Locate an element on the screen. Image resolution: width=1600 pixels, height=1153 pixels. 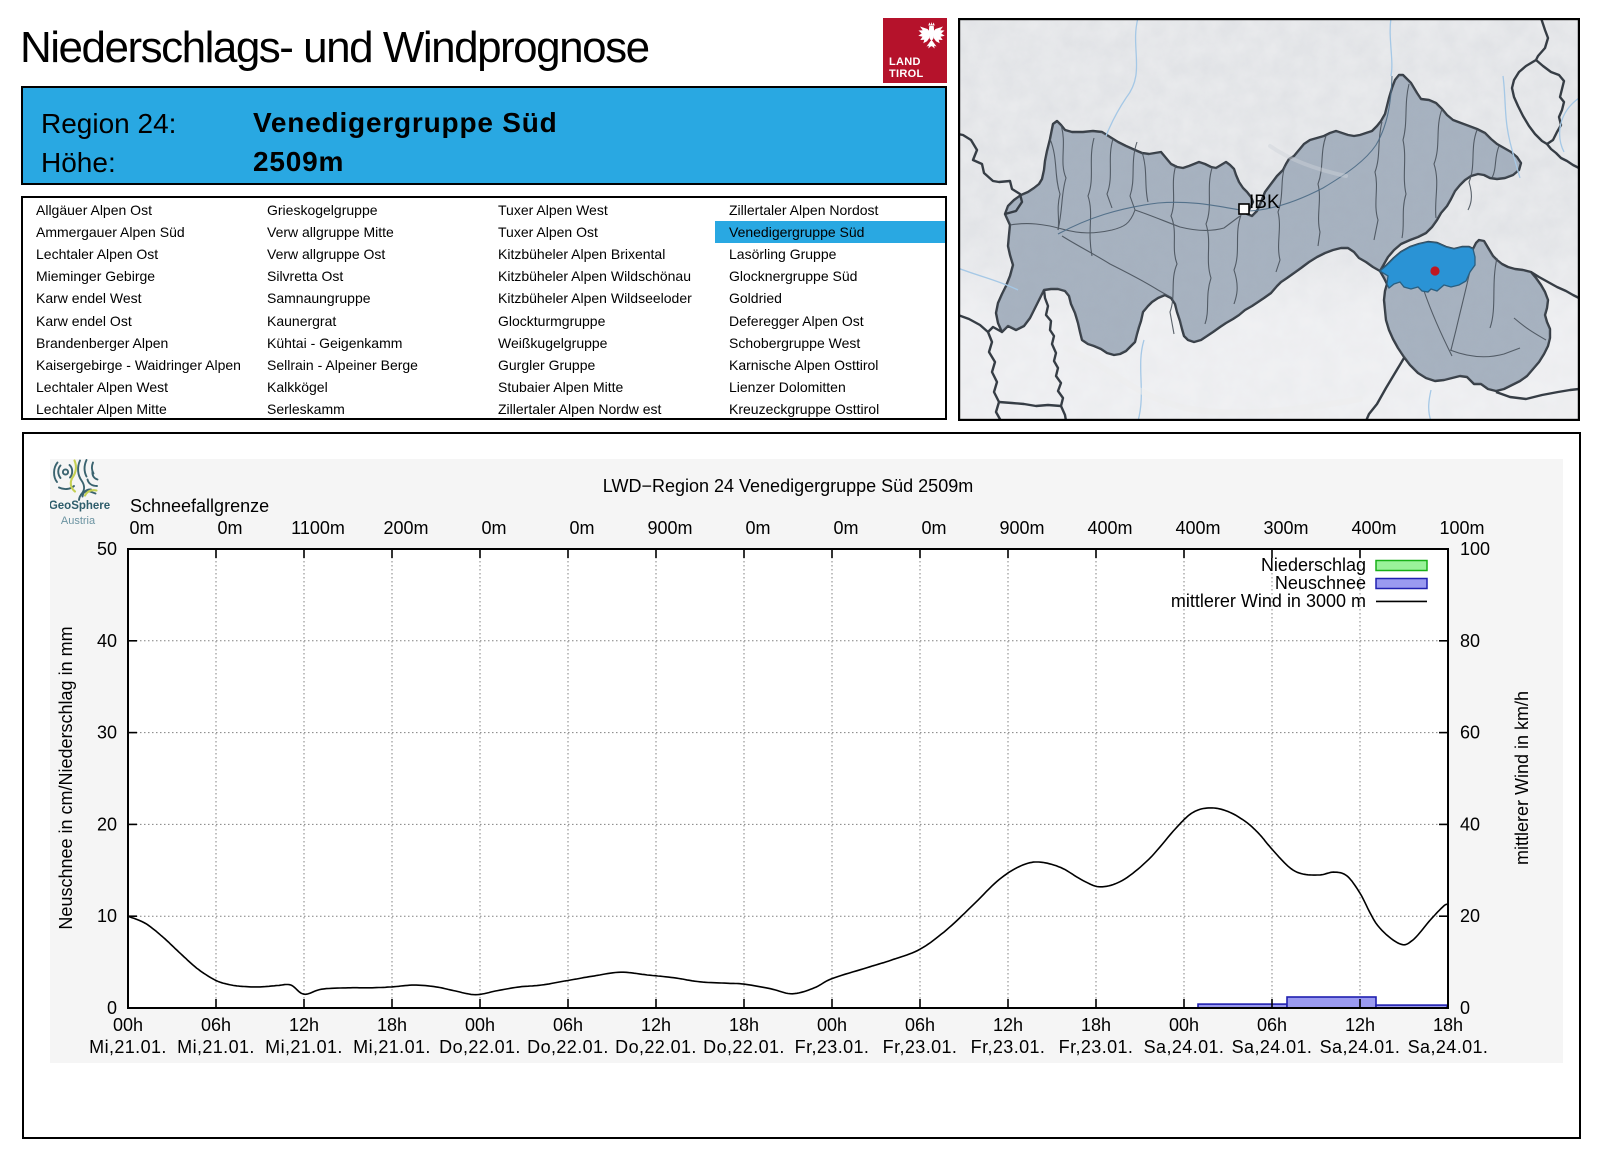
svg-text: Schneefallgrenze is located at coordinates (199, 506).